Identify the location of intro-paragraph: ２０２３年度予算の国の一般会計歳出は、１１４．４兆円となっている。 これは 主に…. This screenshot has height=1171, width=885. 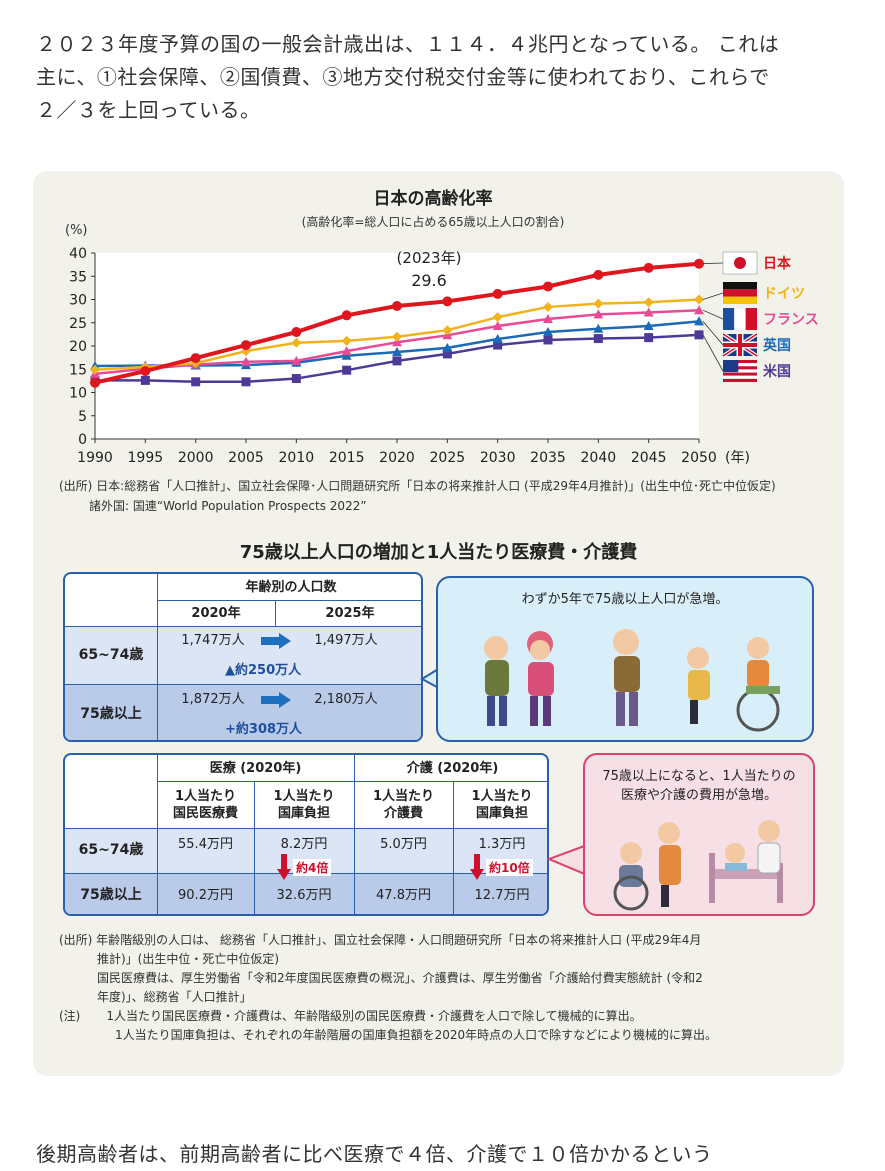
(443, 77).